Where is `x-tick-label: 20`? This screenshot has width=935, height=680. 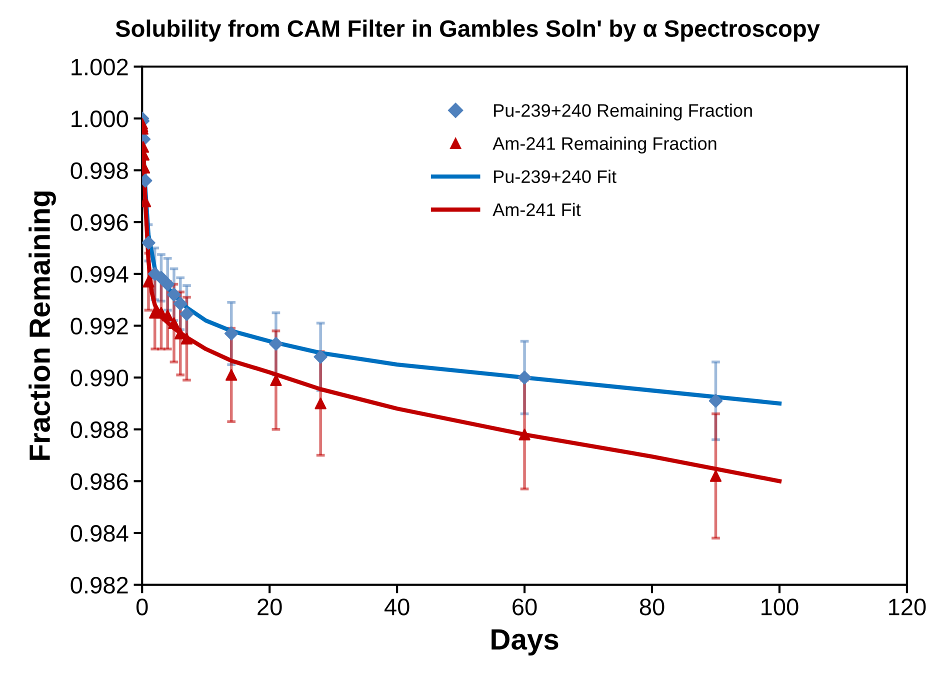 x-tick-label: 20 is located at coordinates (270, 607).